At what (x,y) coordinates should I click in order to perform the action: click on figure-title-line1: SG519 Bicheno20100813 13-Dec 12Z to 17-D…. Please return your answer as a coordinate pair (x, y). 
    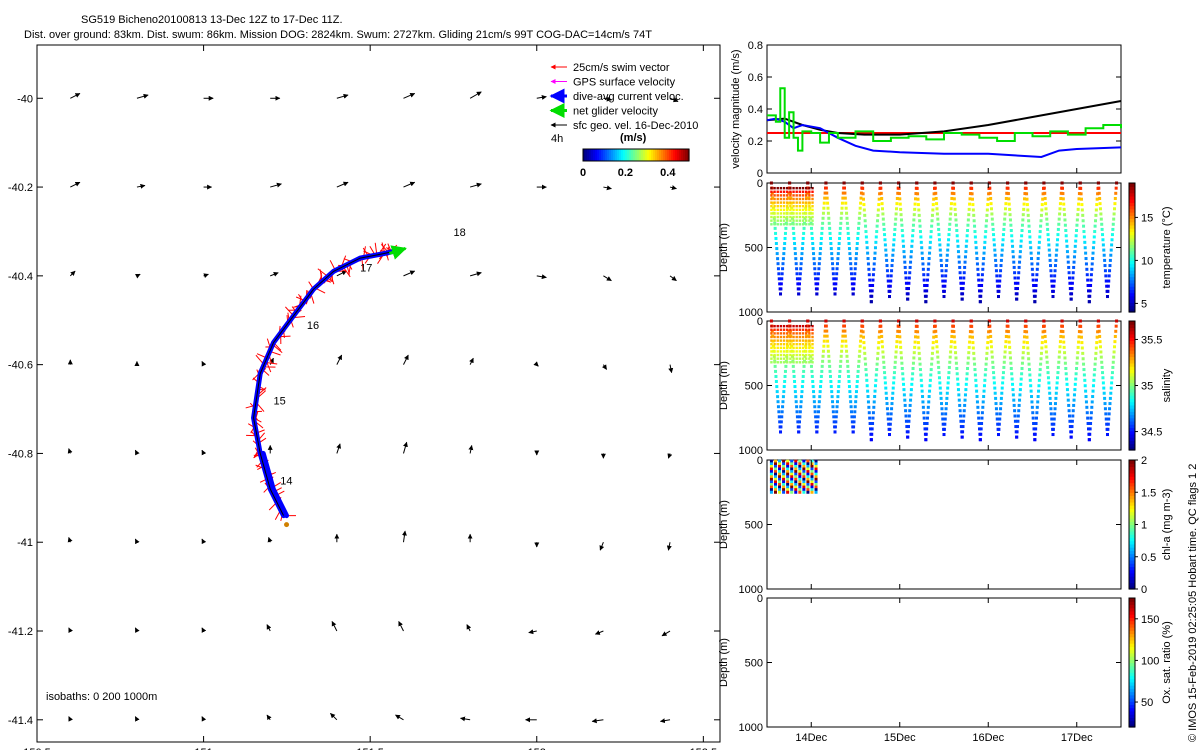
    Looking at the image, I should click on (212, 20).